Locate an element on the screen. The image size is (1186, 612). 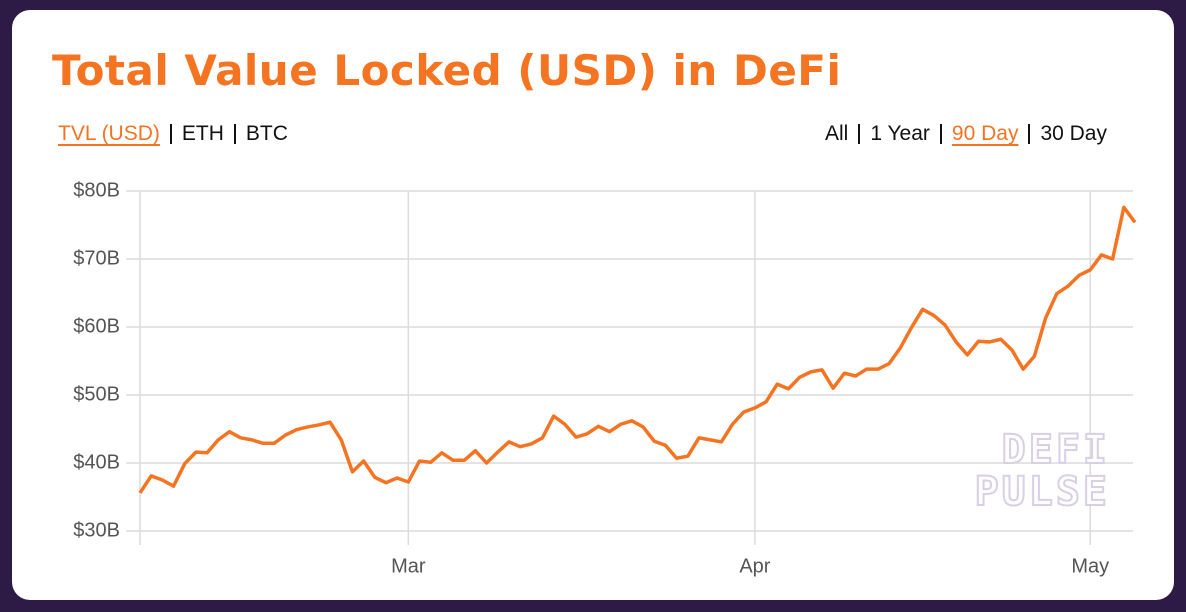
y-tick-label: $30B is located at coordinates (96, 530).